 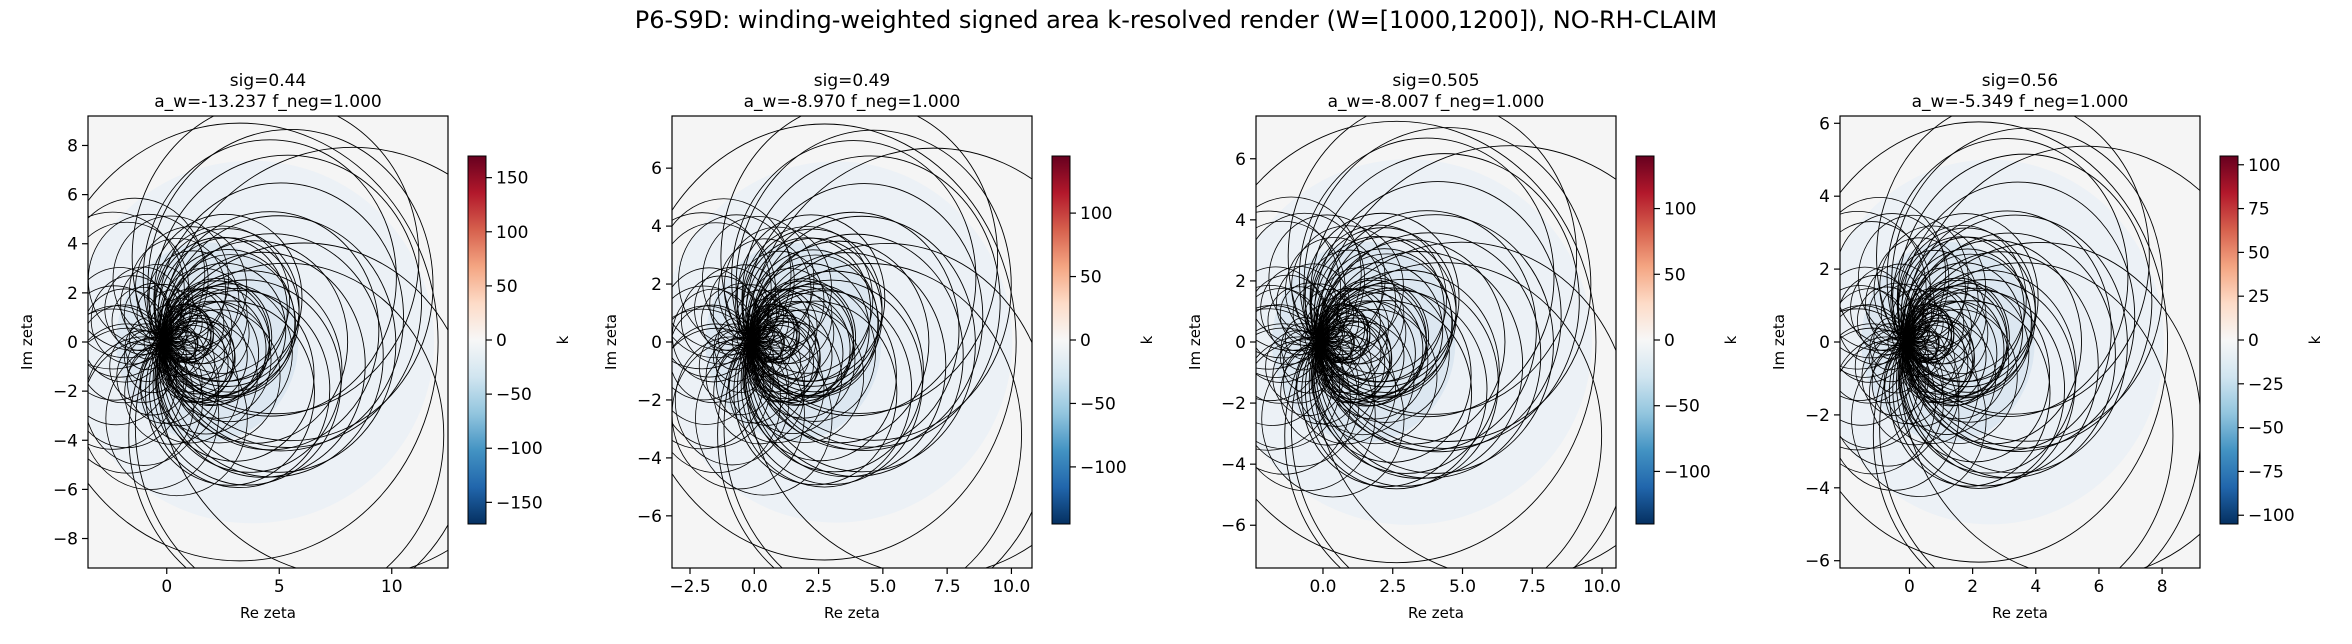 What do you see at coordinates (1779, 342) in the screenshot?
I see `y-axis-label: Im zeta` at bounding box center [1779, 342].